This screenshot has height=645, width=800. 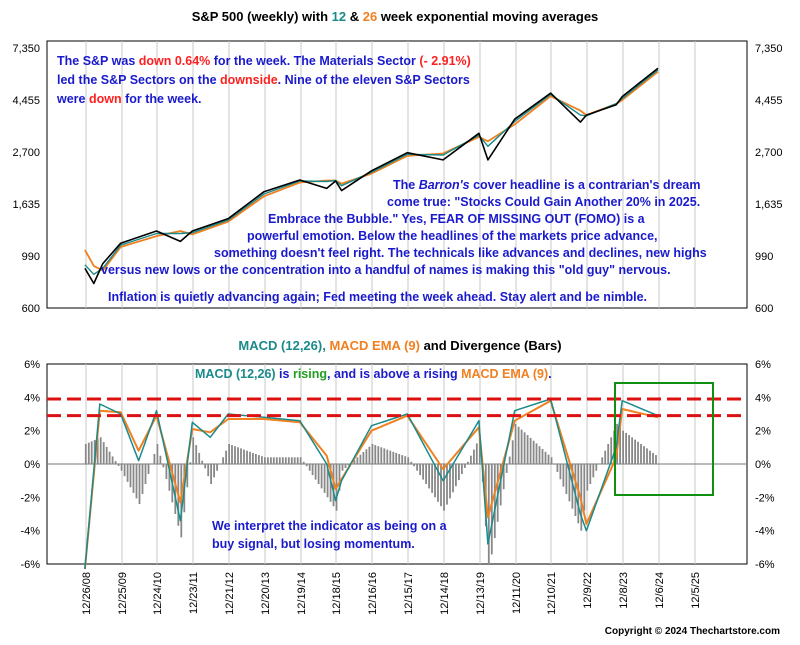 What do you see at coordinates (445, 593) in the screenshot?
I see `date-tick-label: 12/14/18` at bounding box center [445, 593].